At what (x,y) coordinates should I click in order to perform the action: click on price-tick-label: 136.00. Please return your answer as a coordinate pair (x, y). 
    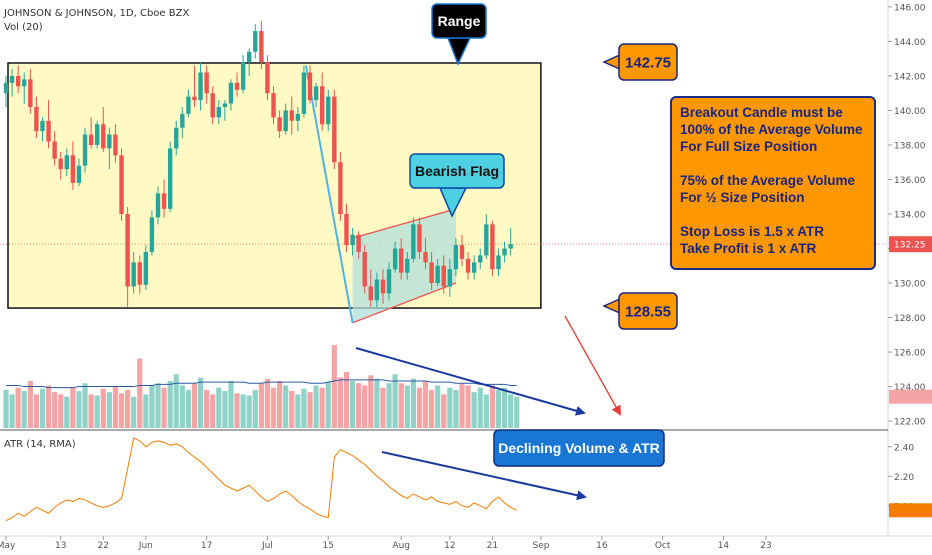
    Looking at the image, I should click on (910, 181).